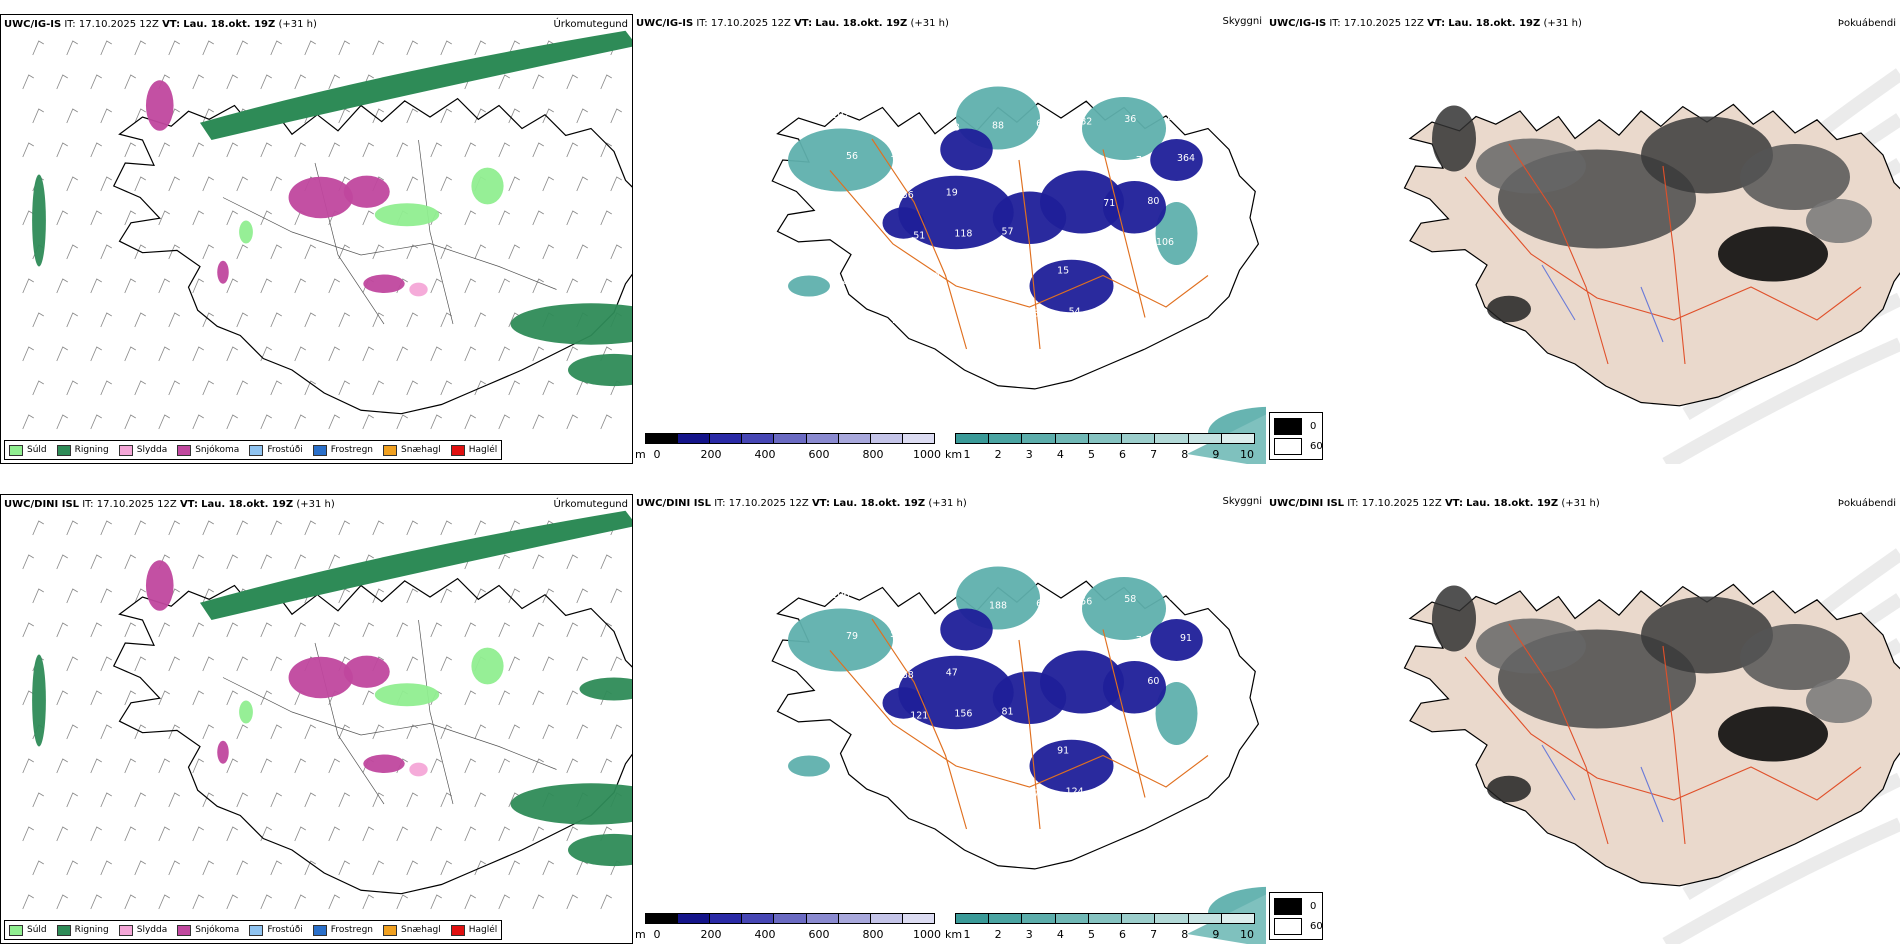 The width and height of the screenshot is (1900, 950). Describe the element at coordinates (998, 606) in the screenshot. I see `ceiling-value-label: 188` at that location.